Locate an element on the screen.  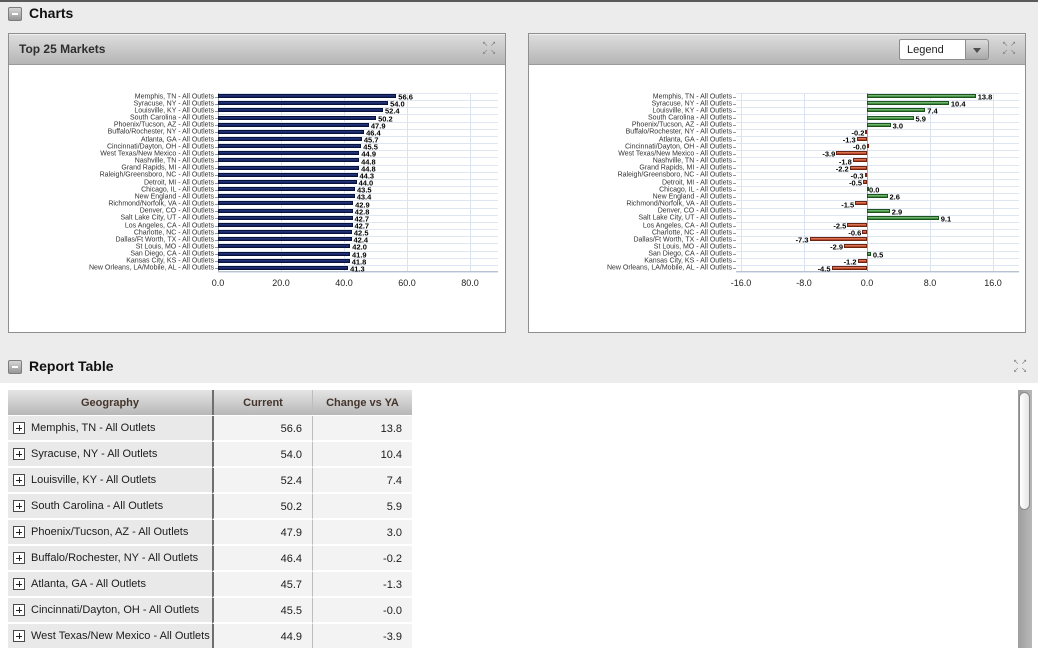
legend-dropdown-button is located at coordinates (977, 49).